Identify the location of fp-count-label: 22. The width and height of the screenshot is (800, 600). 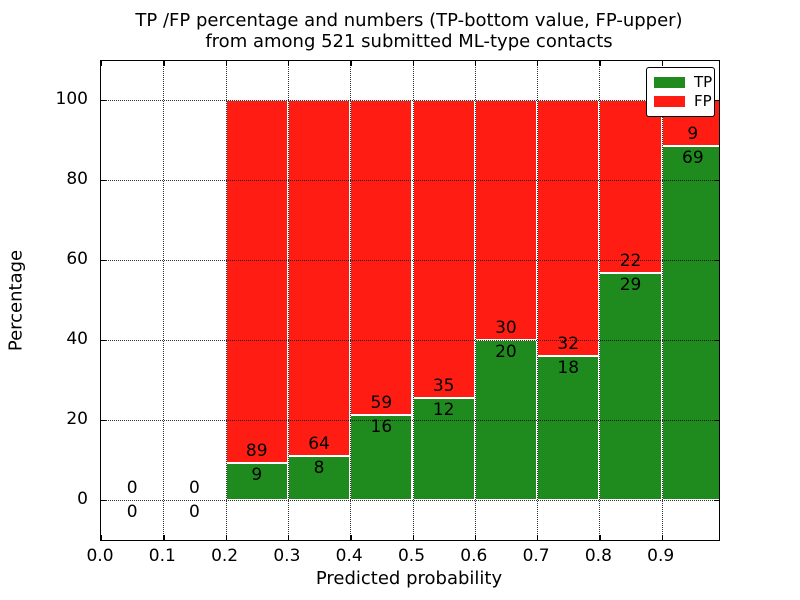
(630, 260).